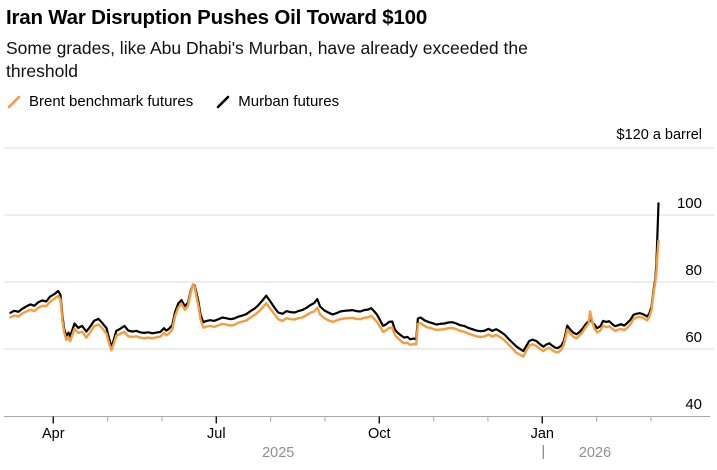  Describe the element at coordinates (379, 434) in the screenshot. I see `x-tick-label-Oct: Oct` at that location.